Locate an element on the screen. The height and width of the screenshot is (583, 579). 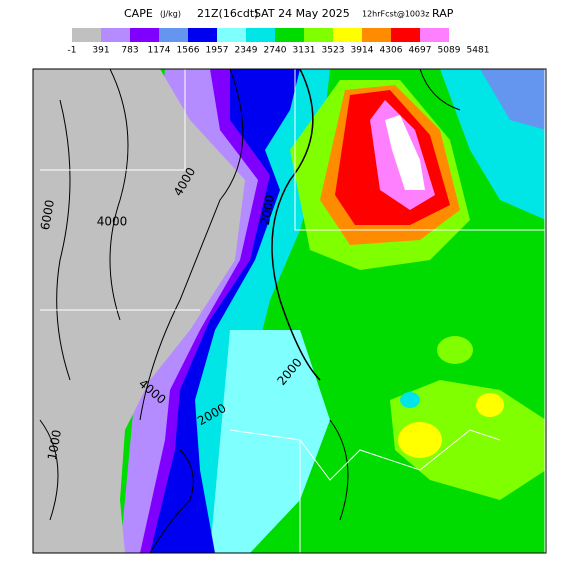
title-part: SAT 24 May 2025 is located at coordinates (302, 13).